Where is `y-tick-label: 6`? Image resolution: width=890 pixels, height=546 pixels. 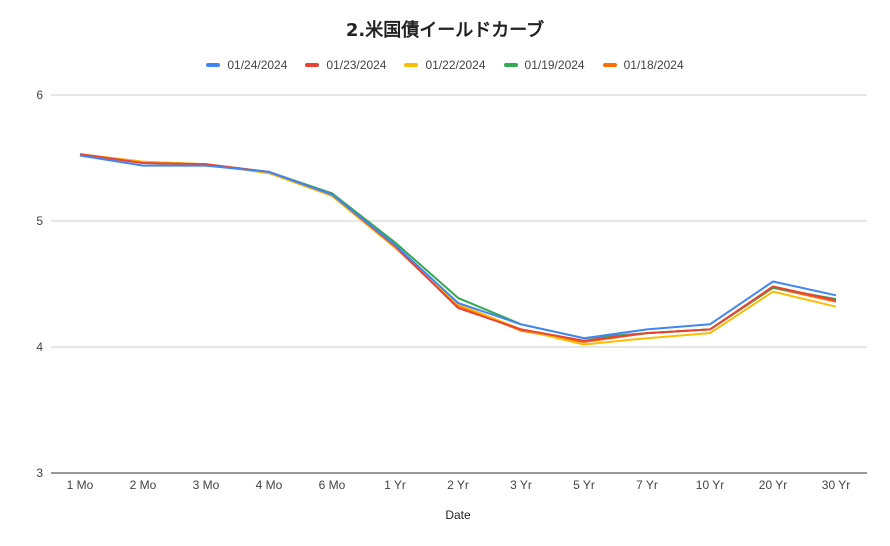
y-tick-label: 6 is located at coordinates (39, 95).